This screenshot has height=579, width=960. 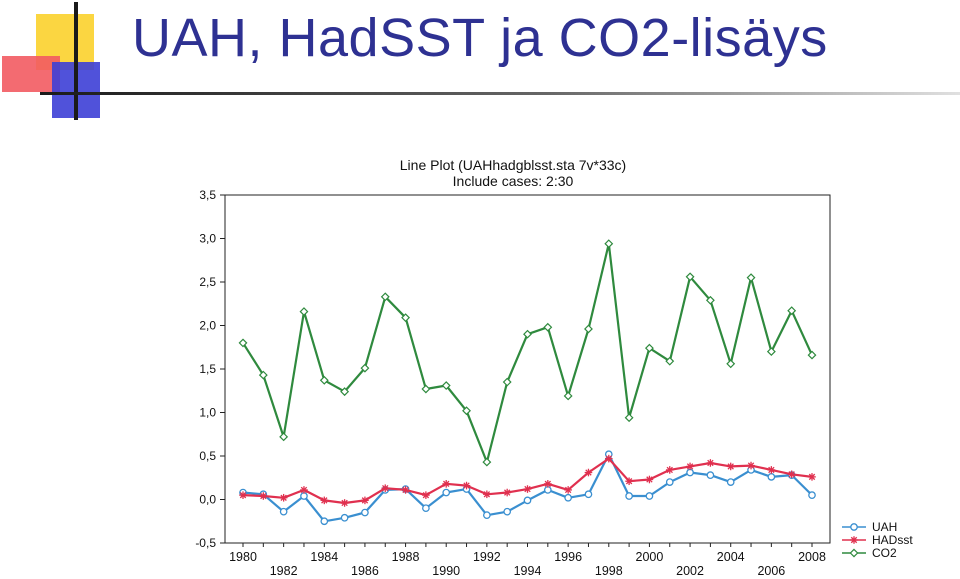 I want to click on x-tick-label: 2008, so click(x=812, y=557).